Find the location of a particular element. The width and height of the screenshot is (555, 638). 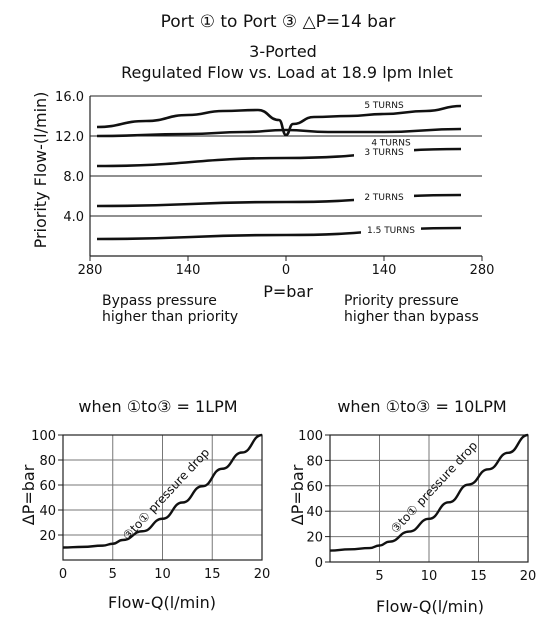

left-note-line-2: higher than priority is located at coordinates (170, 317).